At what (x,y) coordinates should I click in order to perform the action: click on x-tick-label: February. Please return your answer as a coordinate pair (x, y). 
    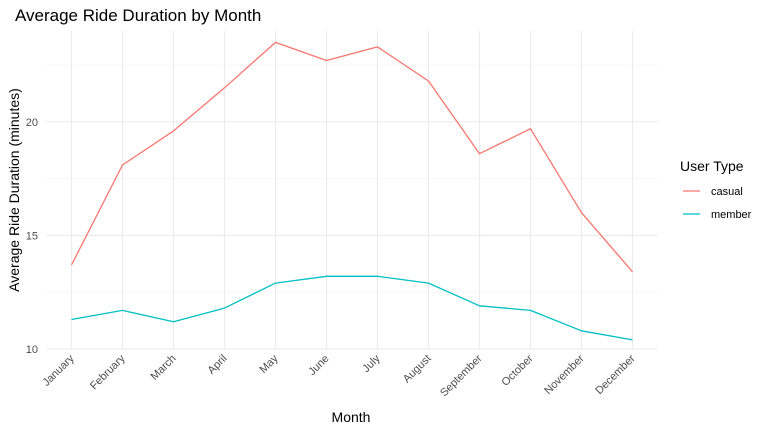
    Looking at the image, I should click on (108, 372).